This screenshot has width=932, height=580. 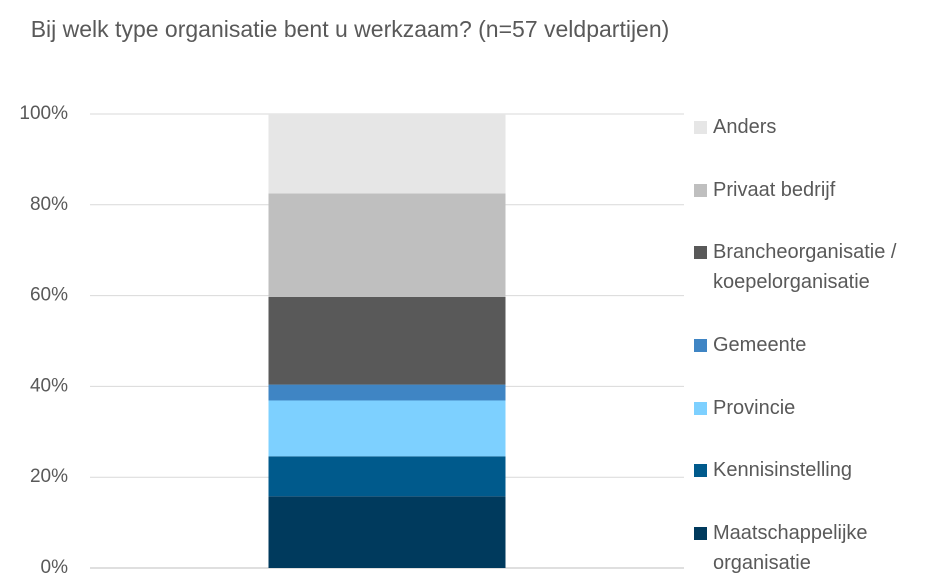 I want to click on legend-item: Maatschappelijke organisatie, so click(x=809, y=548).